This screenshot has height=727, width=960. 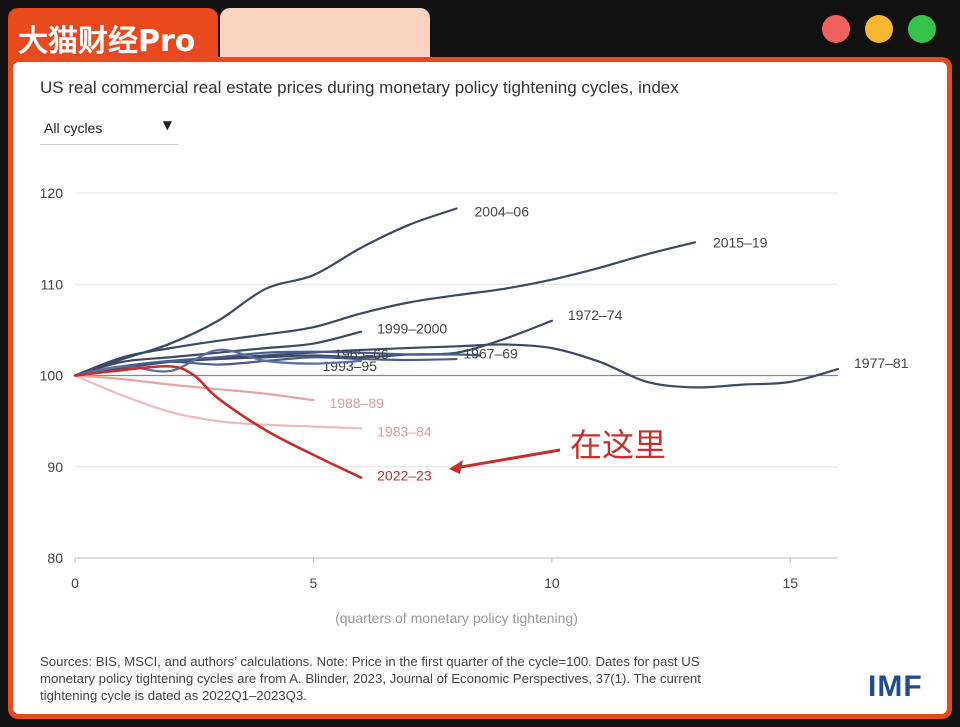 I want to click on series-label-1983-84: 1983–84, so click(x=404, y=431).